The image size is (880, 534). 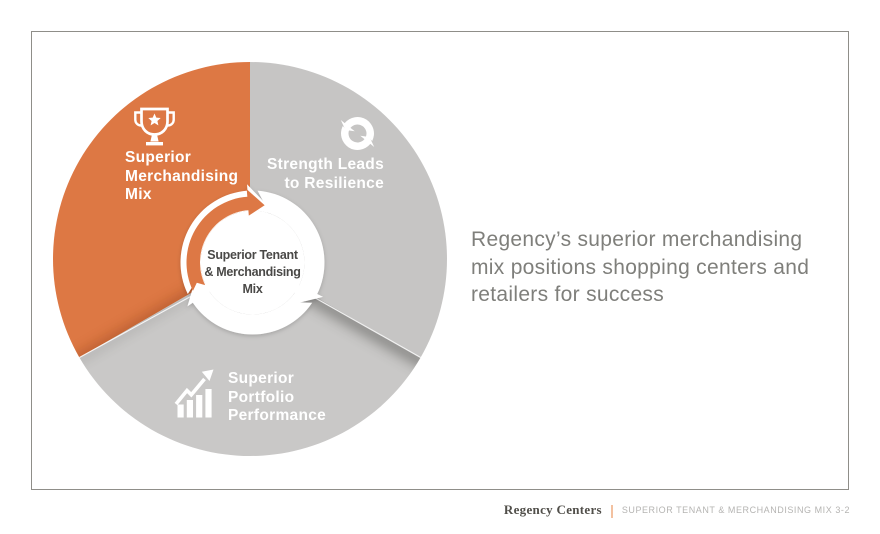 What do you see at coordinates (261, 397) in the screenshot?
I see `label-line: Portfolio` at bounding box center [261, 397].